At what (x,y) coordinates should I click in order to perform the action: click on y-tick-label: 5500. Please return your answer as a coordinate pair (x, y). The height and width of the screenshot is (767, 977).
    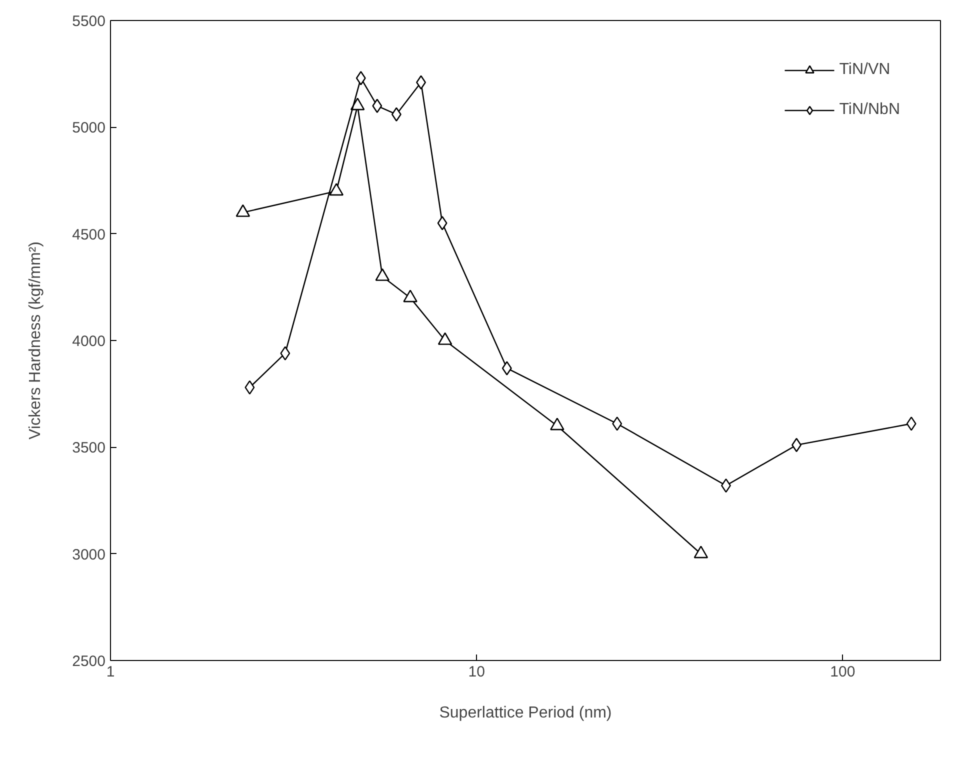
    Looking at the image, I should click on (89, 21).